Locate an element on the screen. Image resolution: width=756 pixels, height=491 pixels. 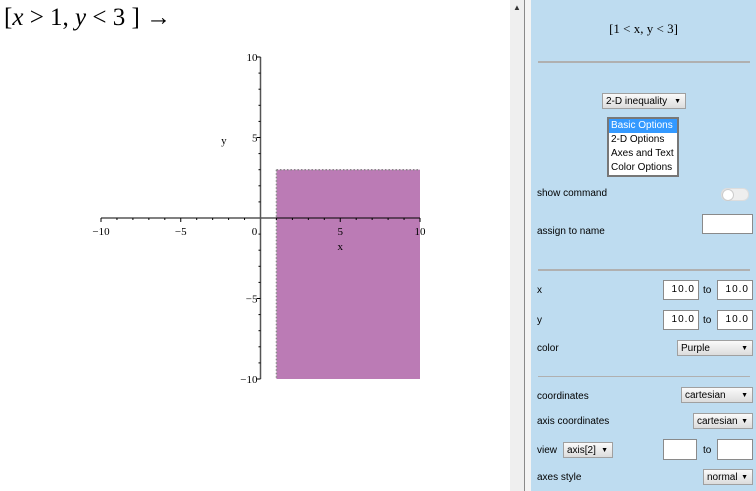
view-label: view is located at coordinates (547, 450).